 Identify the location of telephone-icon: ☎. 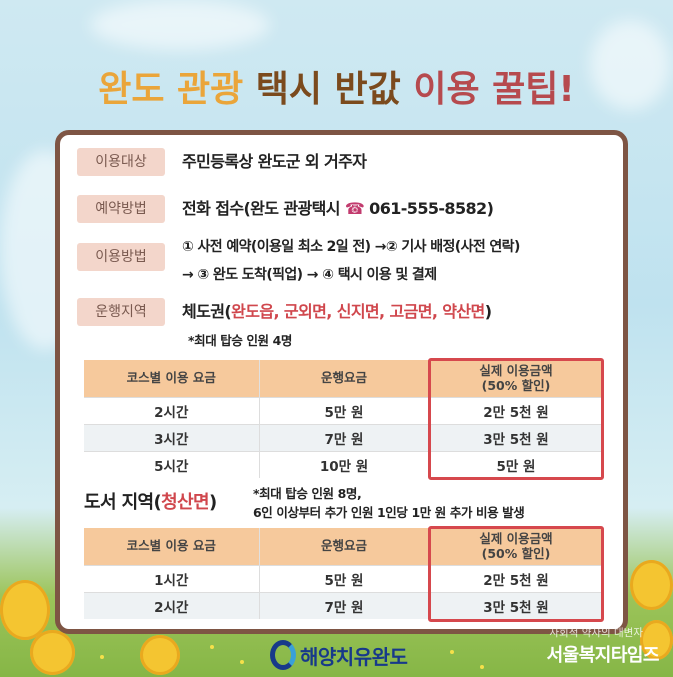
(354, 208).